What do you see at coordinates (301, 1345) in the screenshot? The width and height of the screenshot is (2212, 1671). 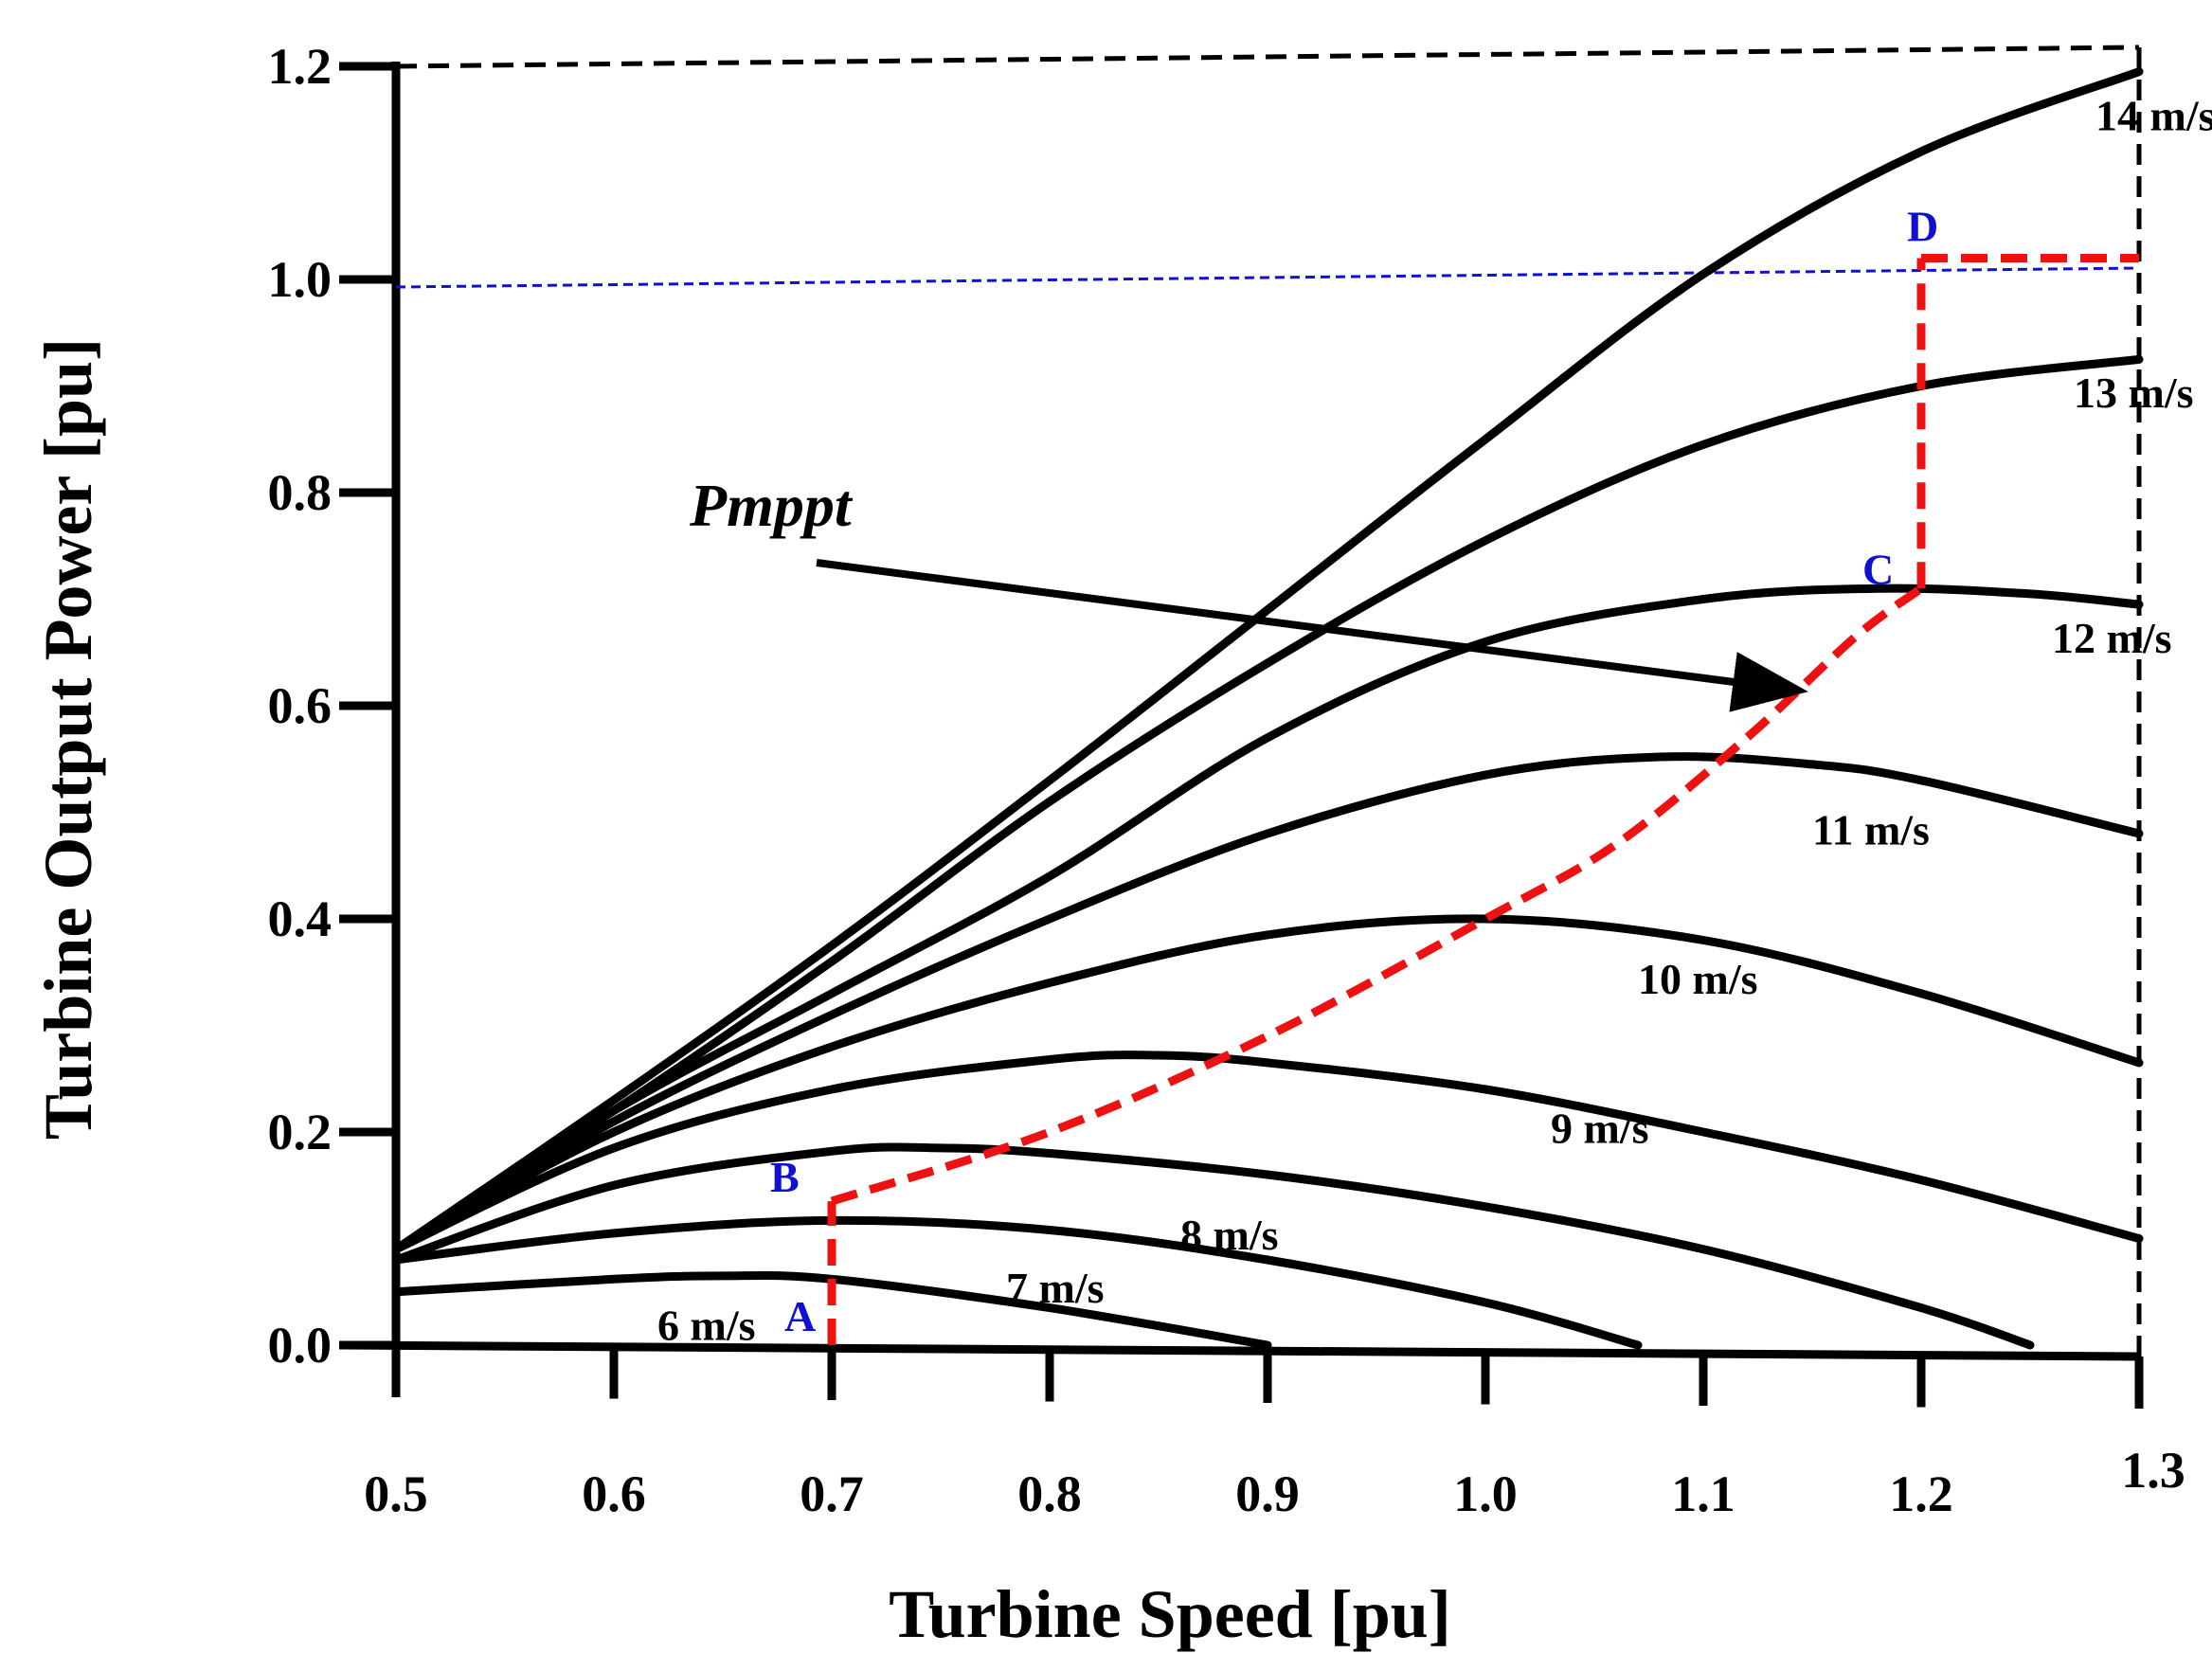 I see `y-tick-label: 0.0` at bounding box center [301, 1345].